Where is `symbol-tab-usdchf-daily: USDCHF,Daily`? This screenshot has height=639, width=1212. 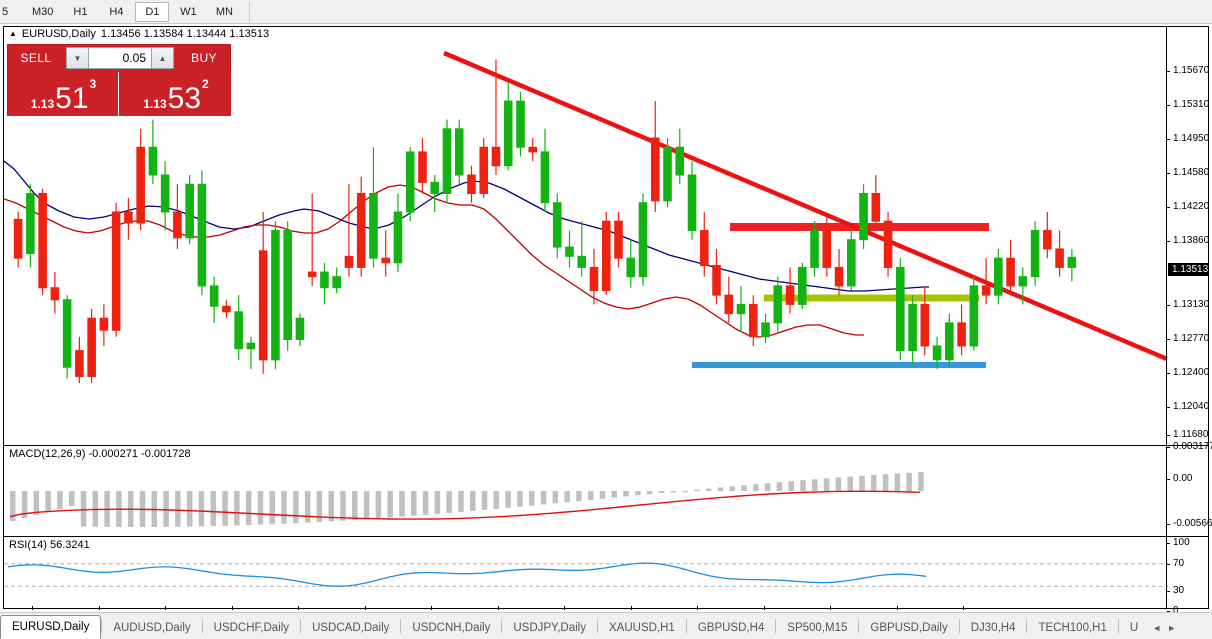
symbol-tab-usdchf-daily: USDCHF,Daily is located at coordinates (251, 628).